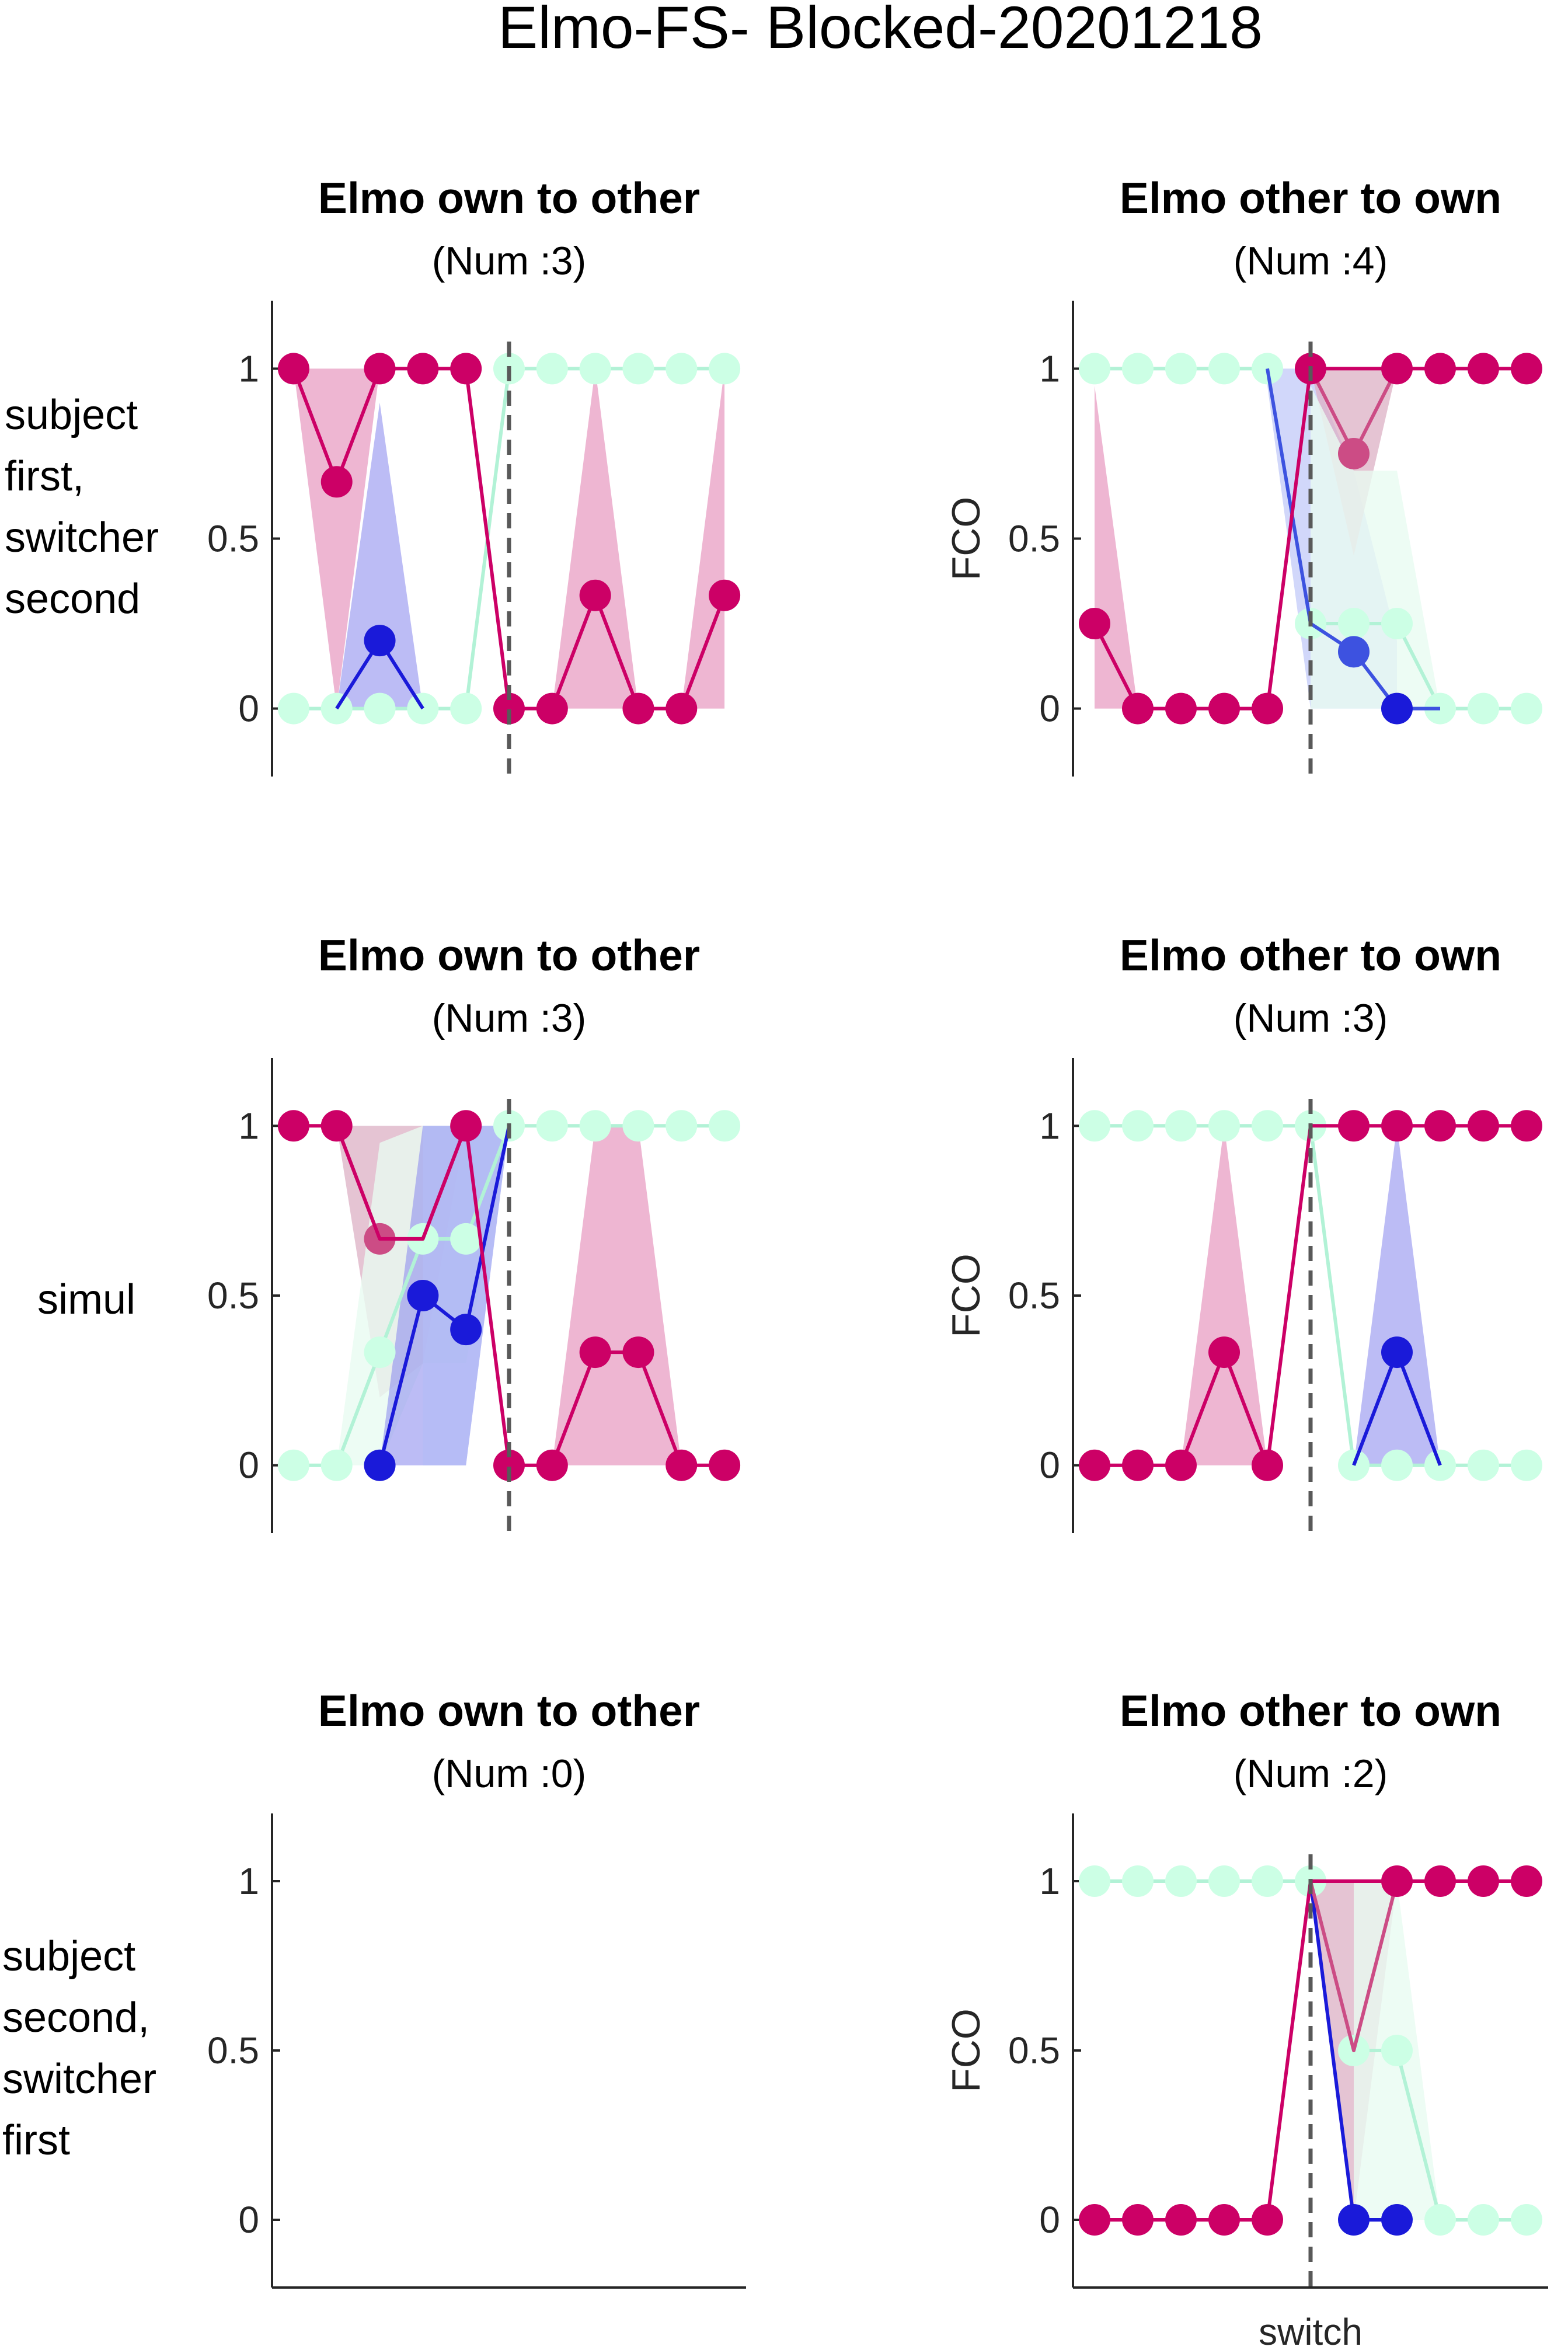 Image resolution: width=1568 pixels, height=2350 pixels. Describe the element at coordinates (1311, 2330) in the screenshot. I see `x-axis-label: switch` at that location.